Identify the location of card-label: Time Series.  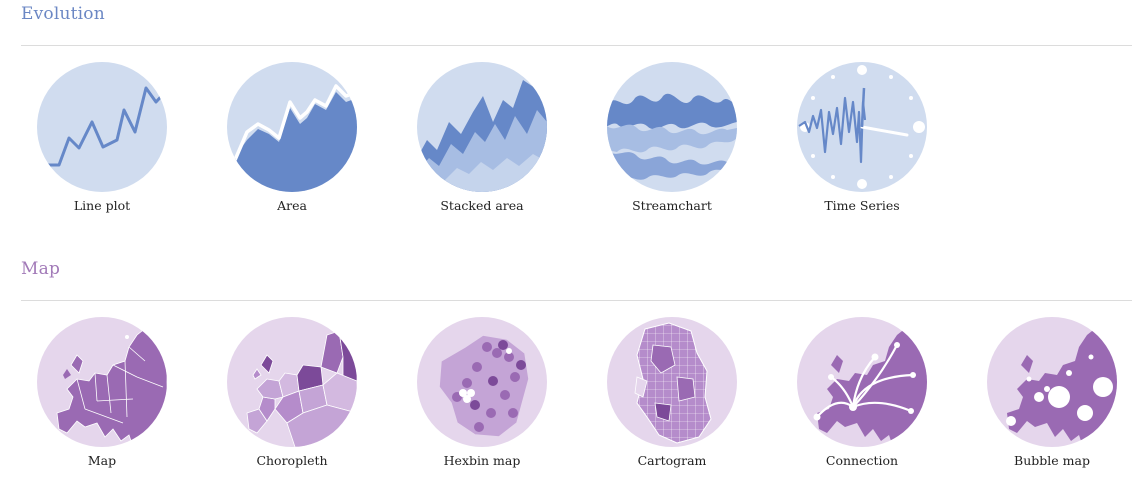
(862, 205).